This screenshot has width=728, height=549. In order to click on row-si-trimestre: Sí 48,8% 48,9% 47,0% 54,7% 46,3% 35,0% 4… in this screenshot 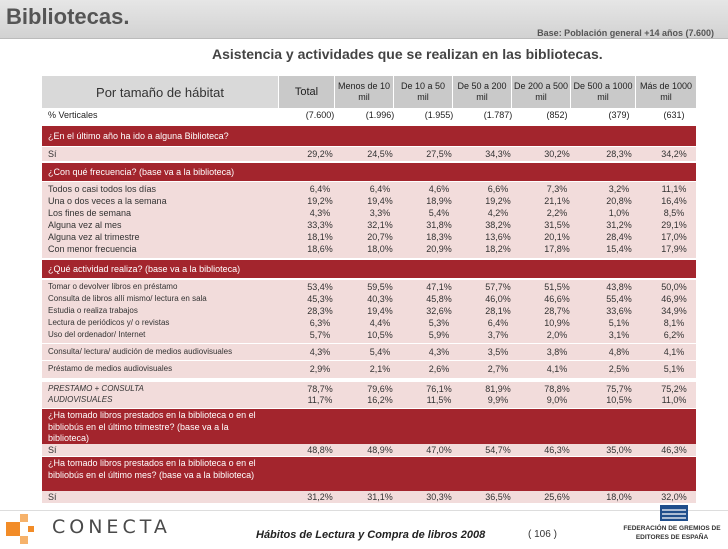, I will do `click(369, 450)`.